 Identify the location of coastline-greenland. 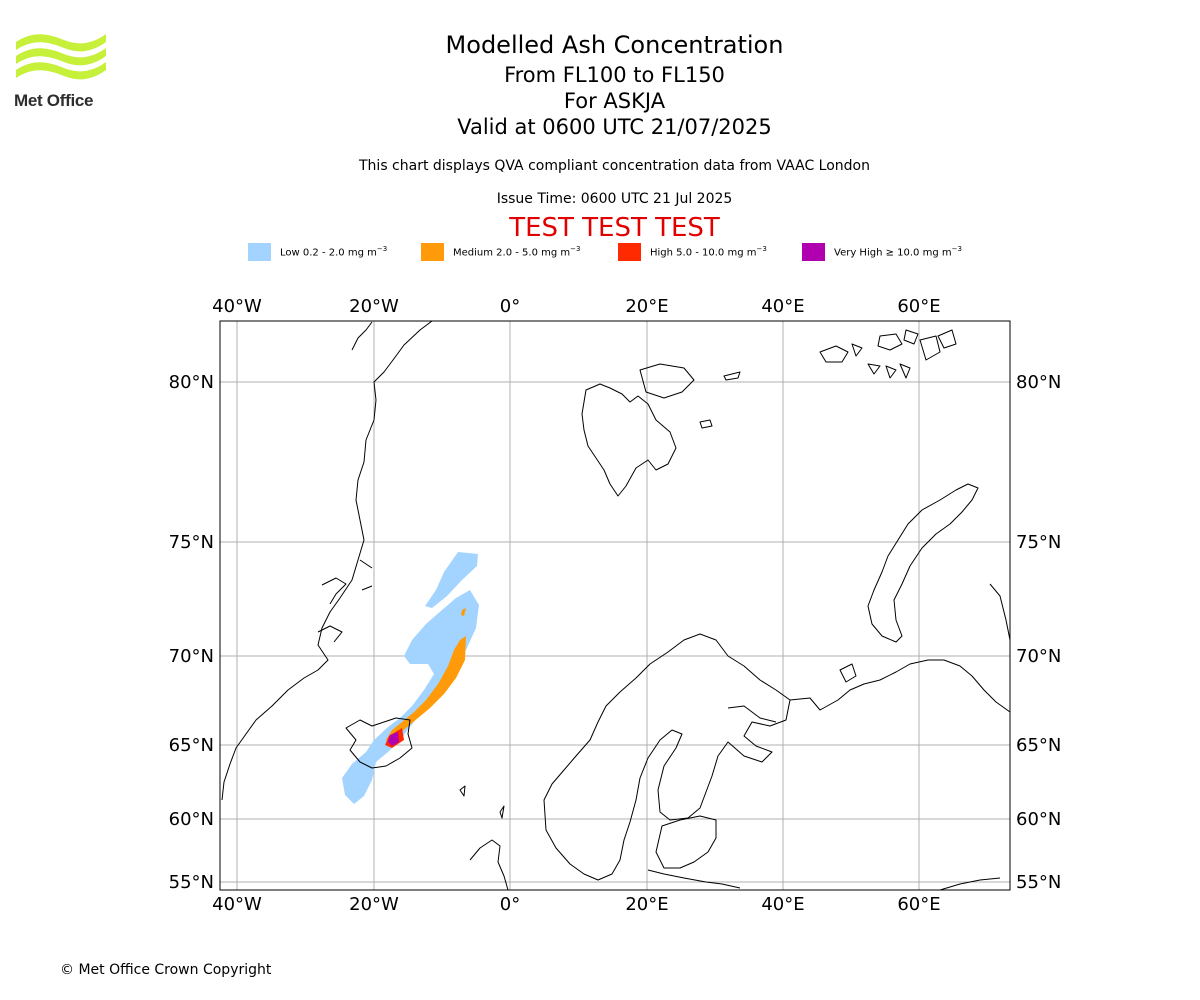
(327, 561).